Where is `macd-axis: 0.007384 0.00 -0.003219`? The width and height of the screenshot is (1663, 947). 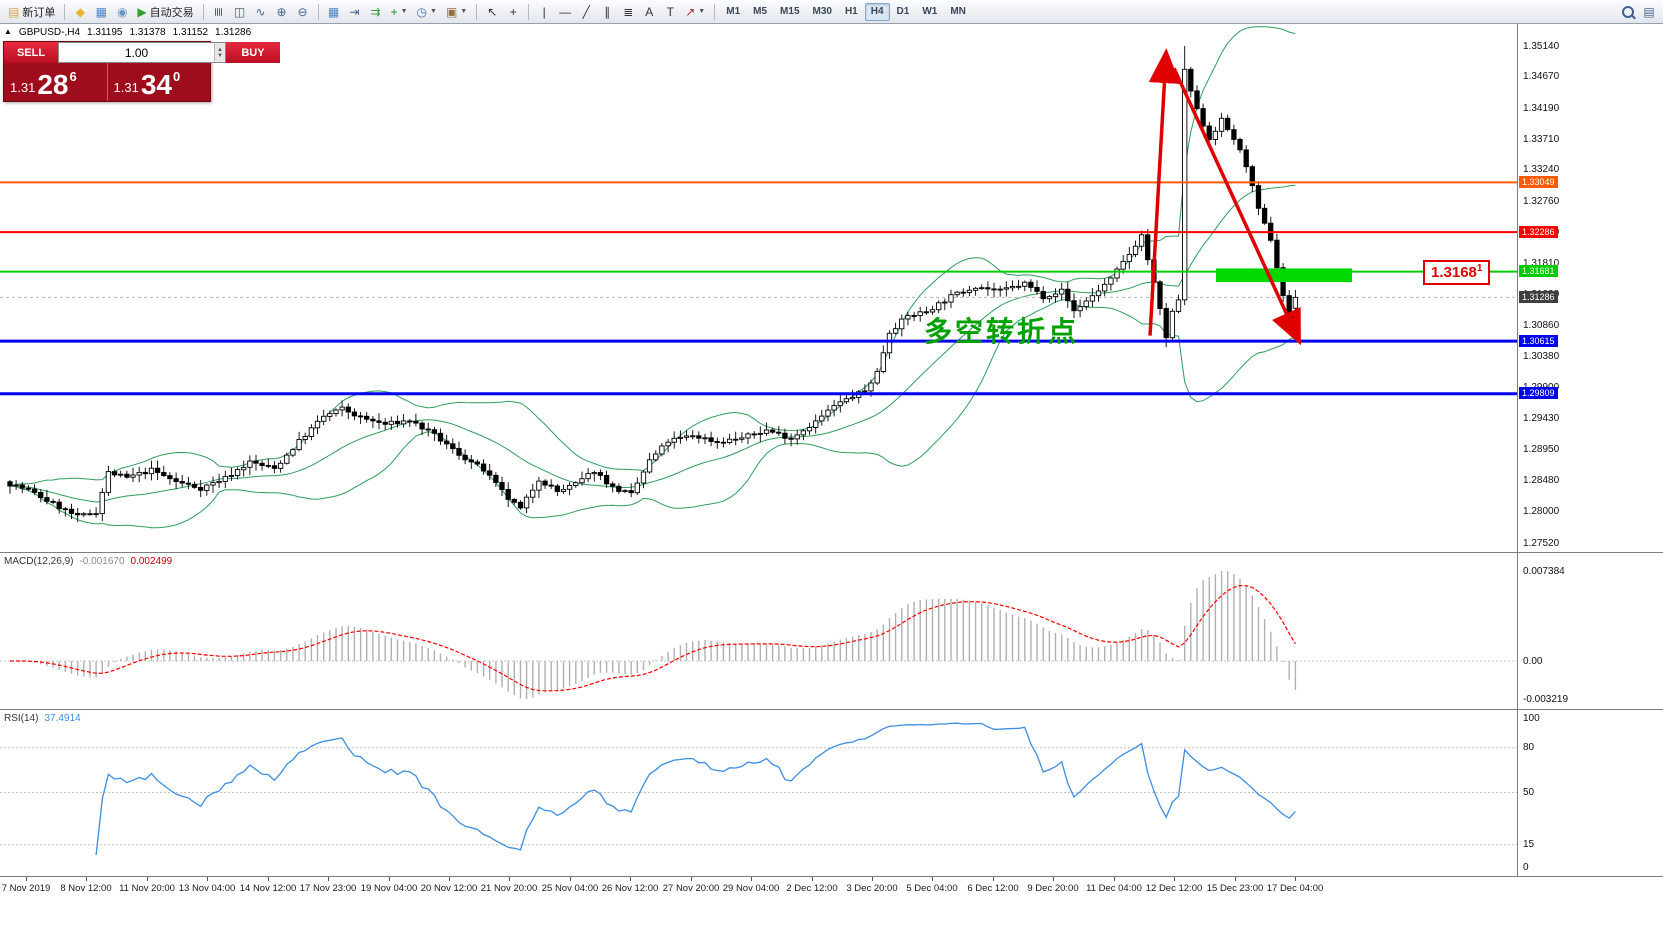 macd-axis: 0.007384 0.00 -0.003219 is located at coordinates (1590, 631).